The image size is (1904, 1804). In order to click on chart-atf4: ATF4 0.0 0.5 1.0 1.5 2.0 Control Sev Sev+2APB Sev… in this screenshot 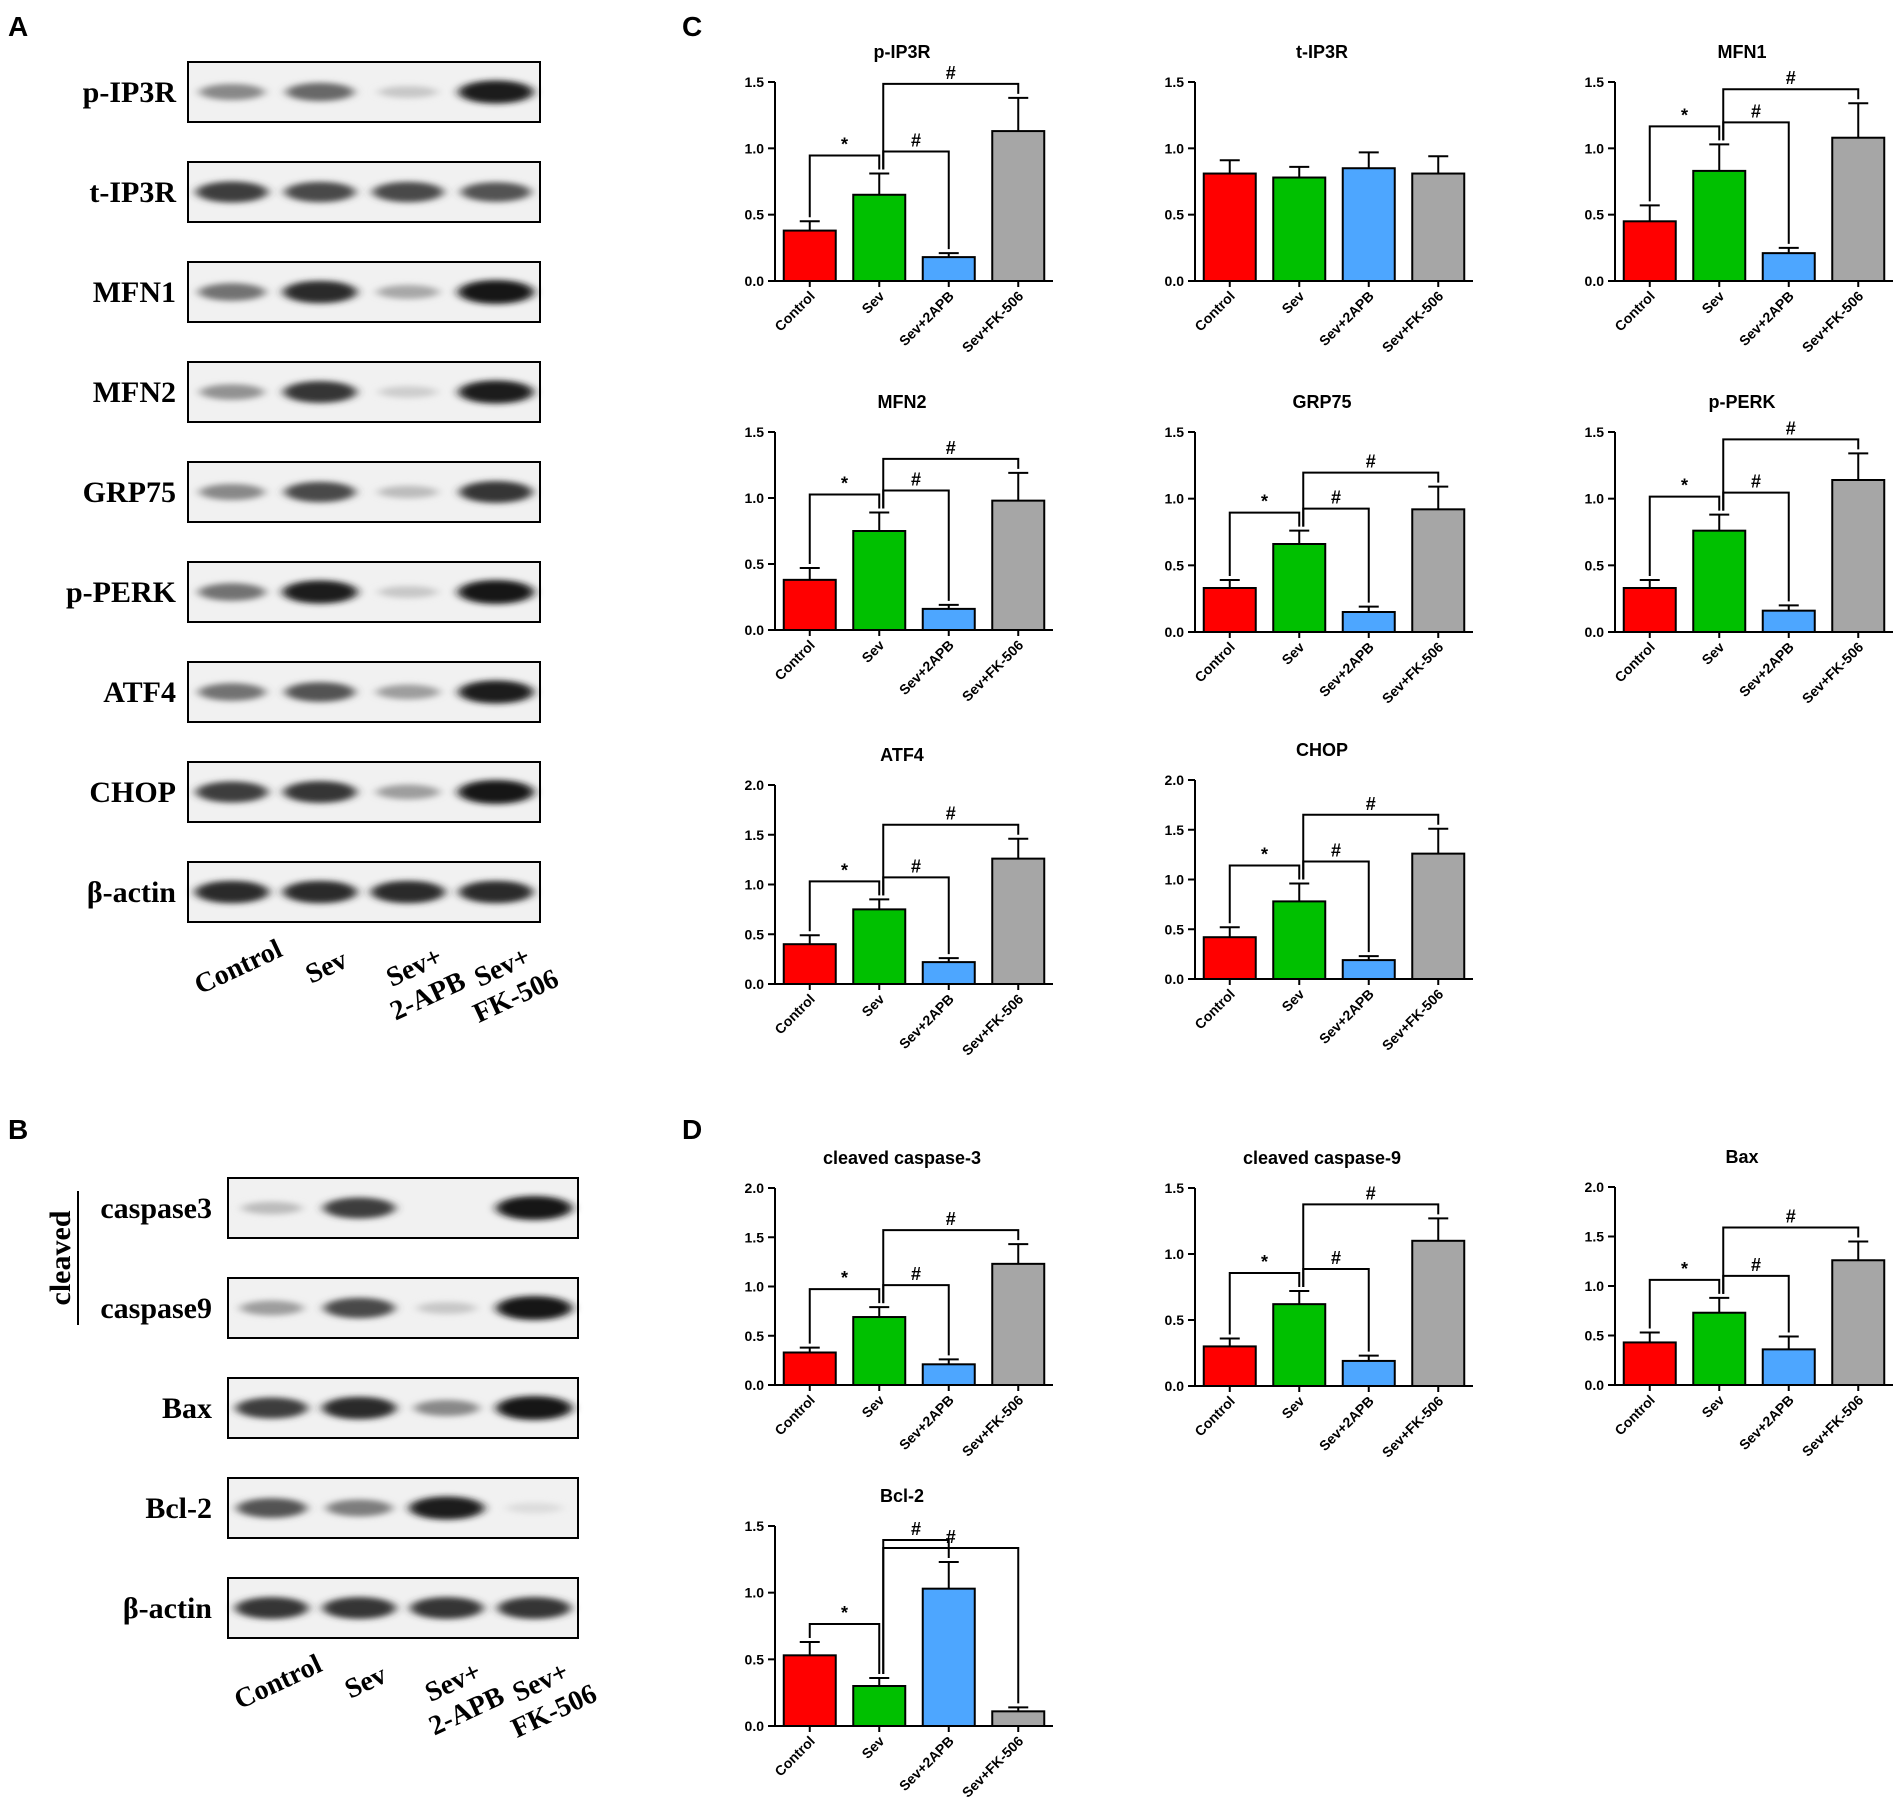, I will do `click(899, 902)`.